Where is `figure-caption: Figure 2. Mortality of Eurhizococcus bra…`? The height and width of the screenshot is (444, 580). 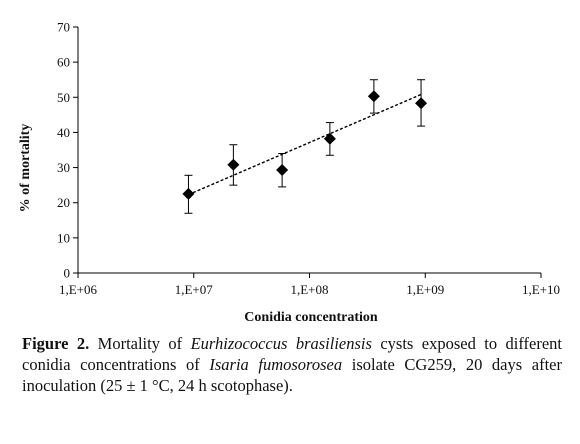
figure-caption: Figure 2. Mortality of Eurhizococcus bra… is located at coordinates (292, 364).